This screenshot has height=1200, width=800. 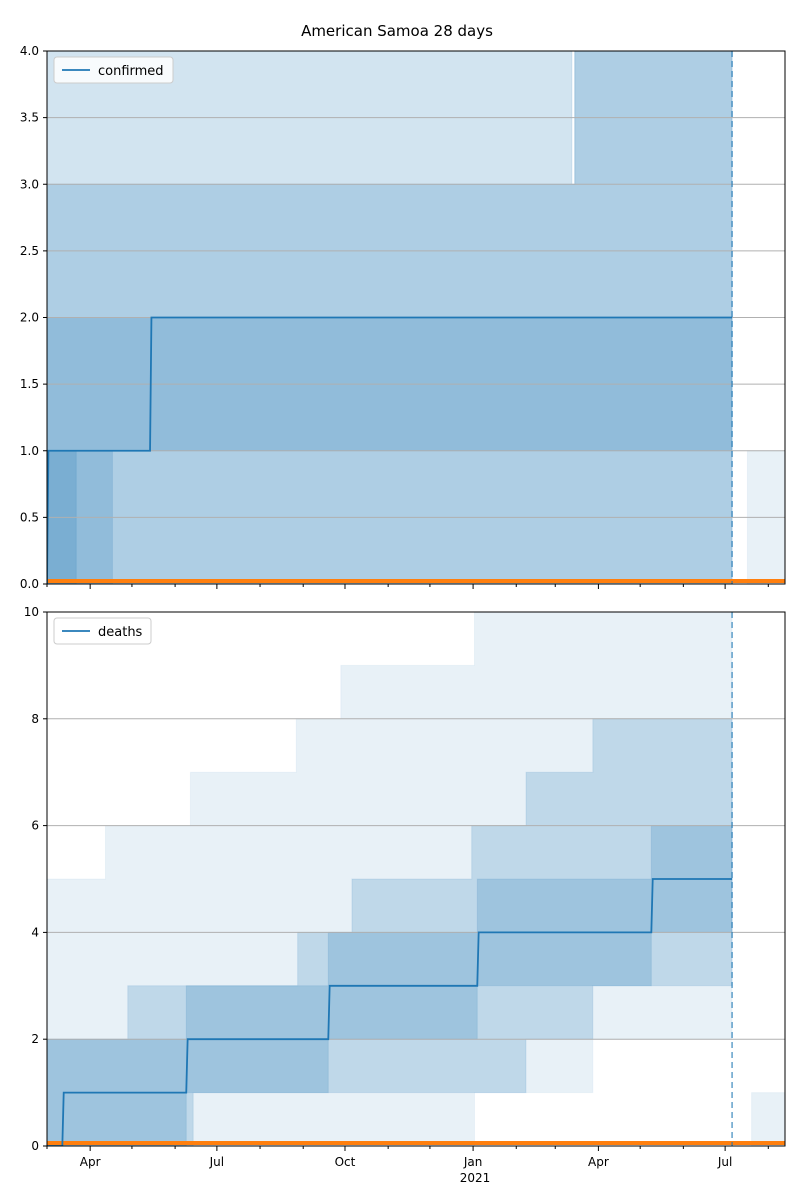 I want to click on confirmed-y-tick-label: 2.0, so click(x=29, y=318).